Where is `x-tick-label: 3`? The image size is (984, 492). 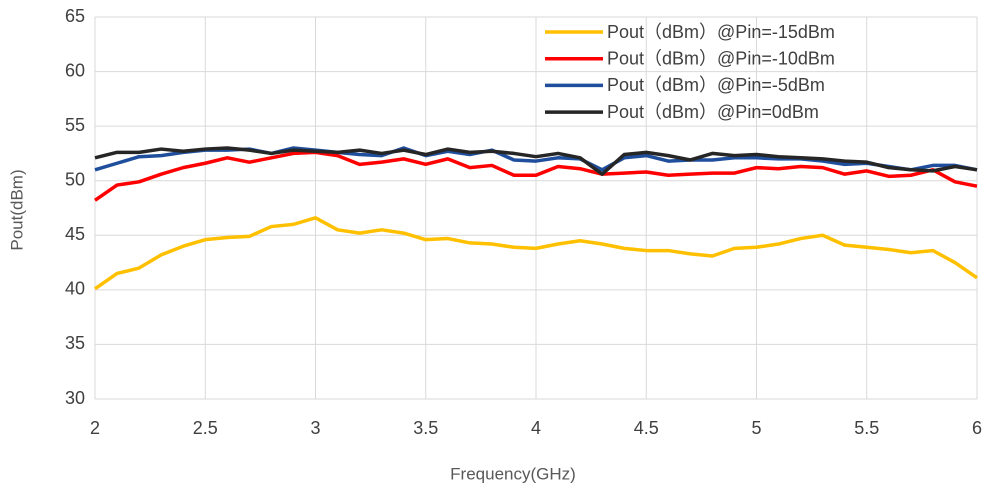 x-tick-label: 3 is located at coordinates (315, 428).